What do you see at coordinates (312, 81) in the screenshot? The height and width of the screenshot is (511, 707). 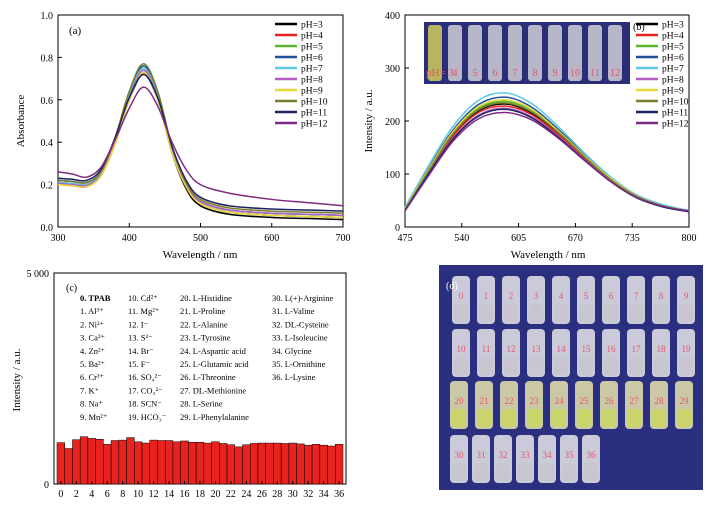 I see `legend-label: pH=8` at bounding box center [312, 81].